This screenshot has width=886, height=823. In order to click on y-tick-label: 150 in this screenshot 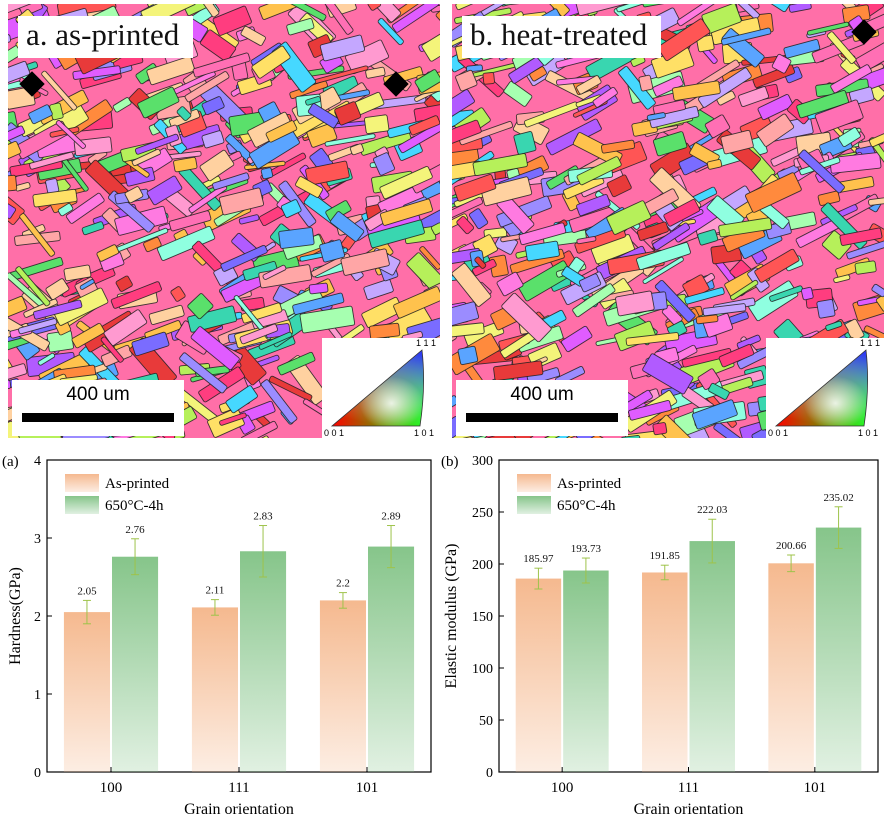, I will do `click(482, 617)`.